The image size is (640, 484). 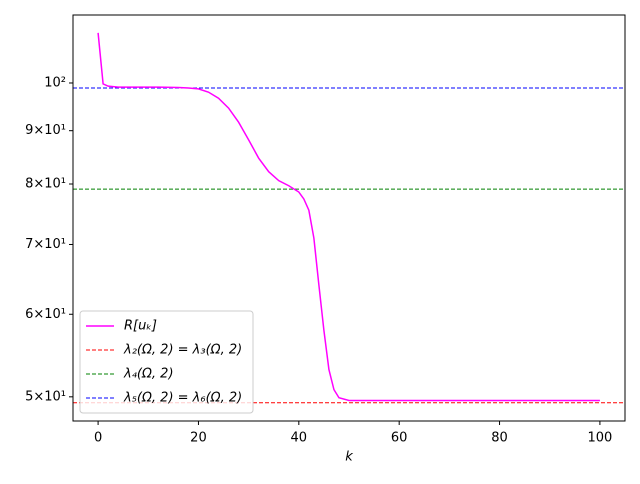 What do you see at coordinates (140, 326) in the screenshot?
I see `legend-label: R[uₖ]` at bounding box center [140, 326].